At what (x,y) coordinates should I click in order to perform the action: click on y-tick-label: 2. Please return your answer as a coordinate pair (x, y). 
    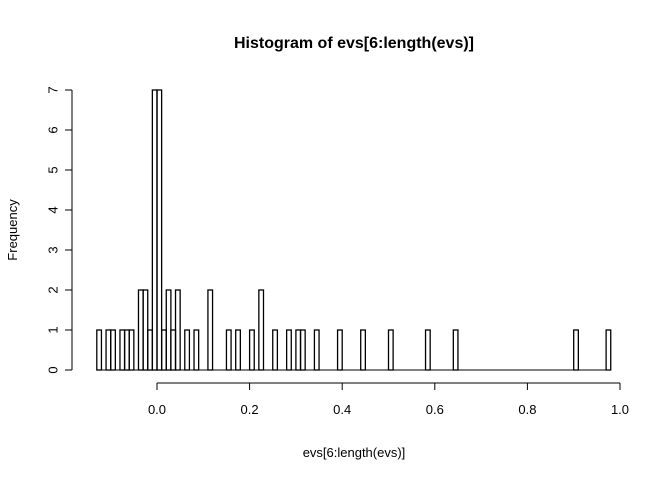
    Looking at the image, I should click on (53, 289).